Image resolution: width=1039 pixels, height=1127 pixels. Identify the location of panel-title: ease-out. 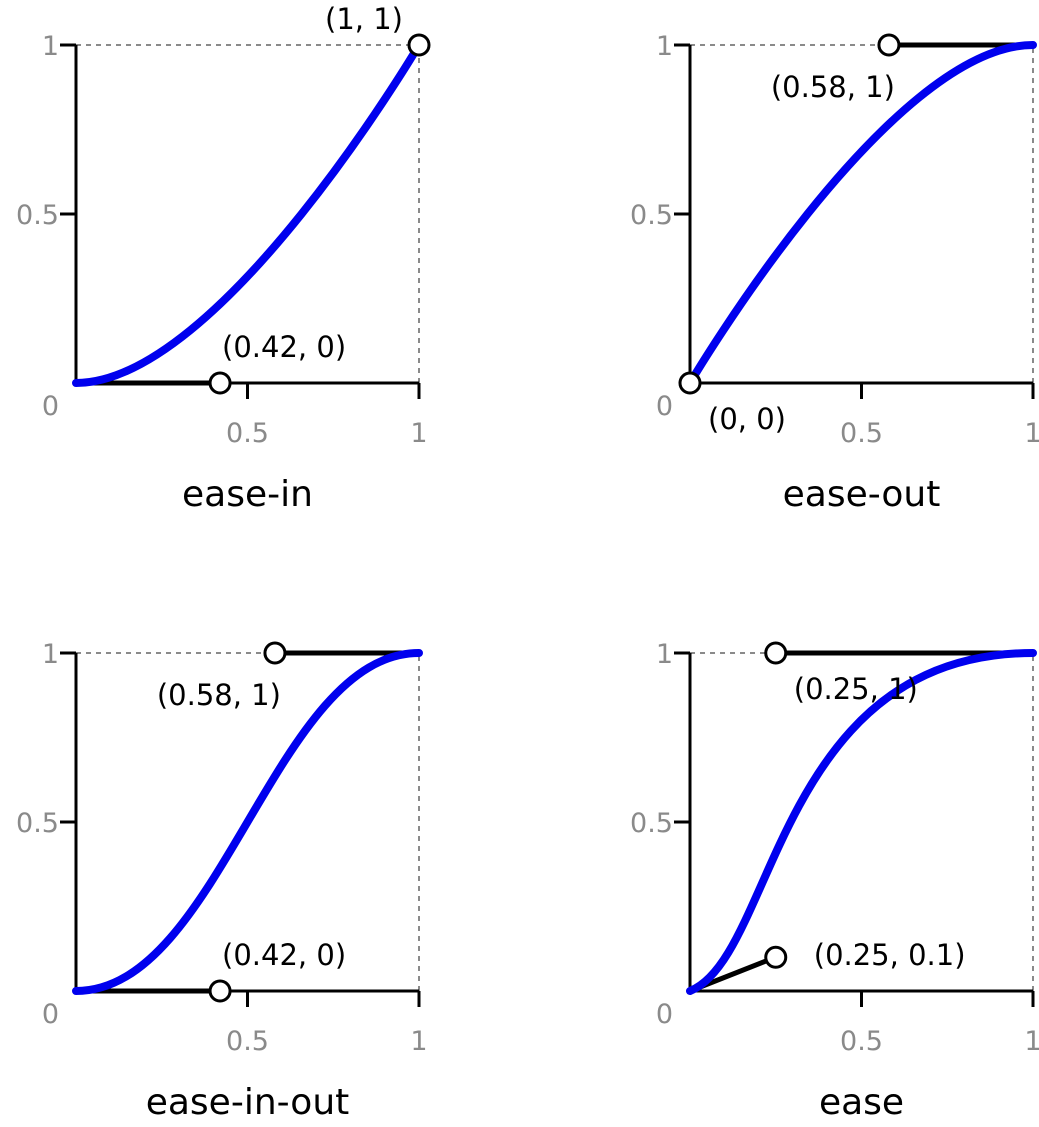
(862, 494).